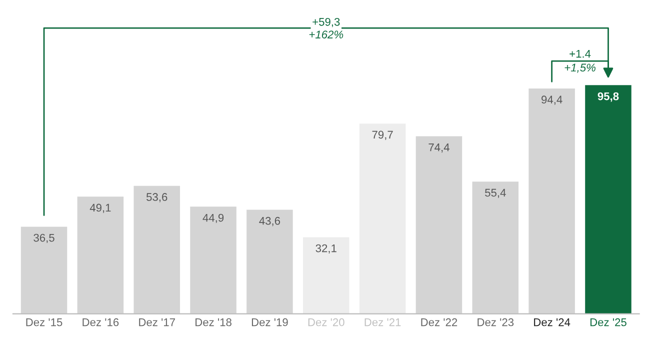 The width and height of the screenshot is (649, 343). Describe the element at coordinates (213, 219) in the screenshot. I see `data-label: 44,9` at that location.